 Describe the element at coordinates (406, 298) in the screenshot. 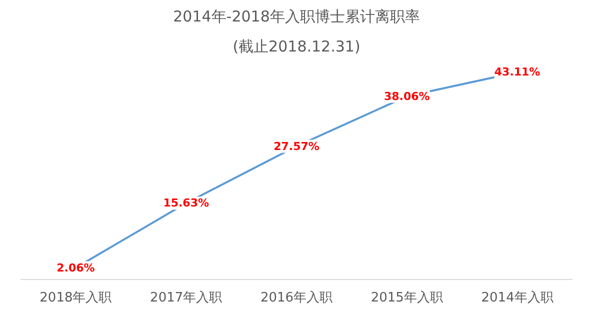

I see `x-tick-label: 2015年入职` at that location.